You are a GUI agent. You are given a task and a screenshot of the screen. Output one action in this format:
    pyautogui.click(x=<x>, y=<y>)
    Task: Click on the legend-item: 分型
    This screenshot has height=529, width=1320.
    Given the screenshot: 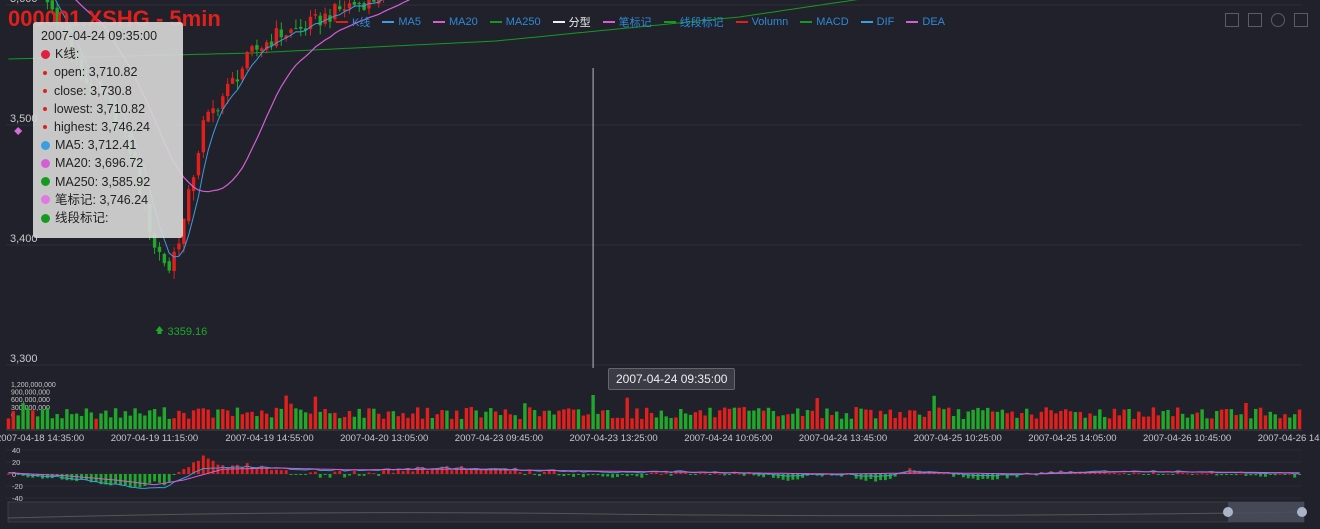 What is the action you would take?
    pyautogui.click(x=571, y=22)
    